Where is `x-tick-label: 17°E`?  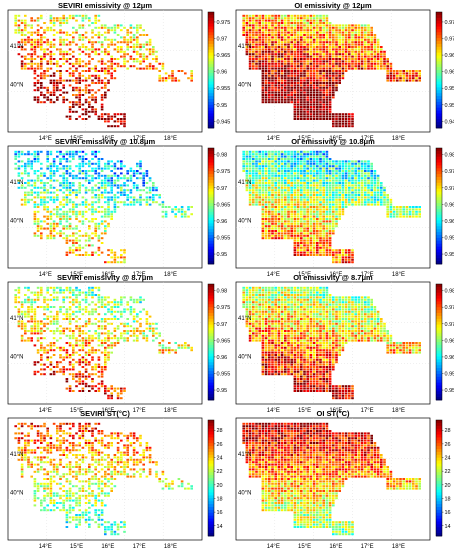 x-tick-label: 17°E is located at coordinates (139, 139).